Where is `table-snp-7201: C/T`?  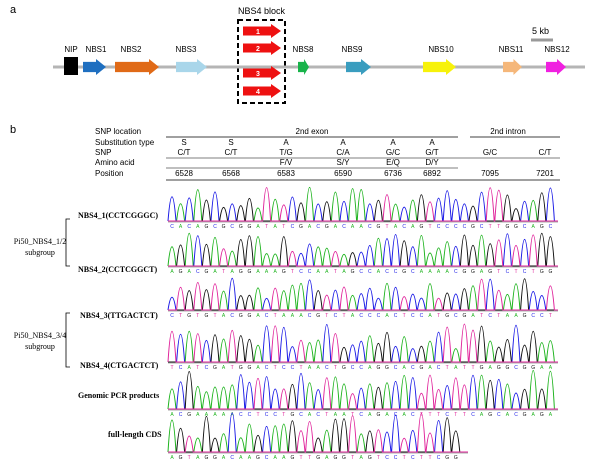 table-snp-7201: C/T is located at coordinates (545, 152).